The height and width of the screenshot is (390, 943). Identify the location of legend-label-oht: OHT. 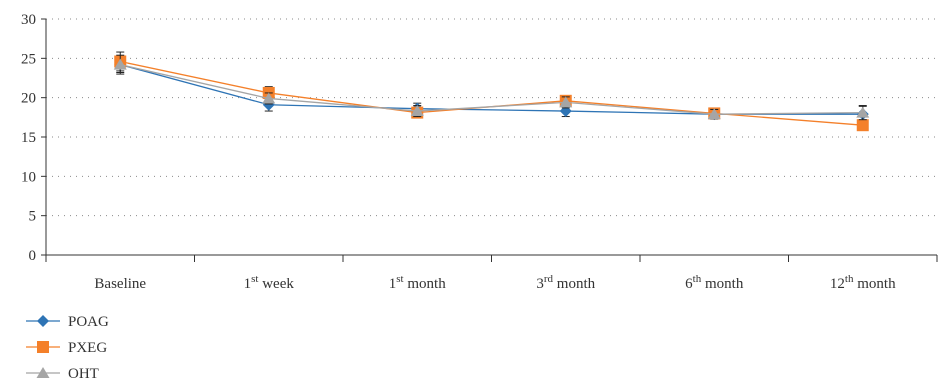
(83, 374).